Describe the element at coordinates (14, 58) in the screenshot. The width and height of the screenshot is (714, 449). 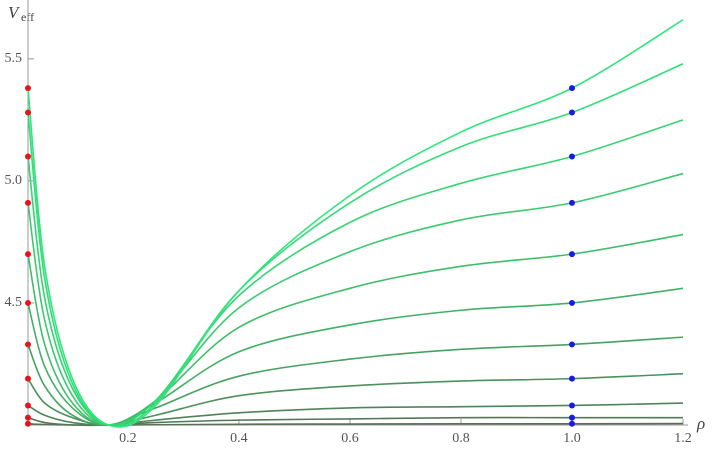
I see `y-tick-label: 5.5` at that location.